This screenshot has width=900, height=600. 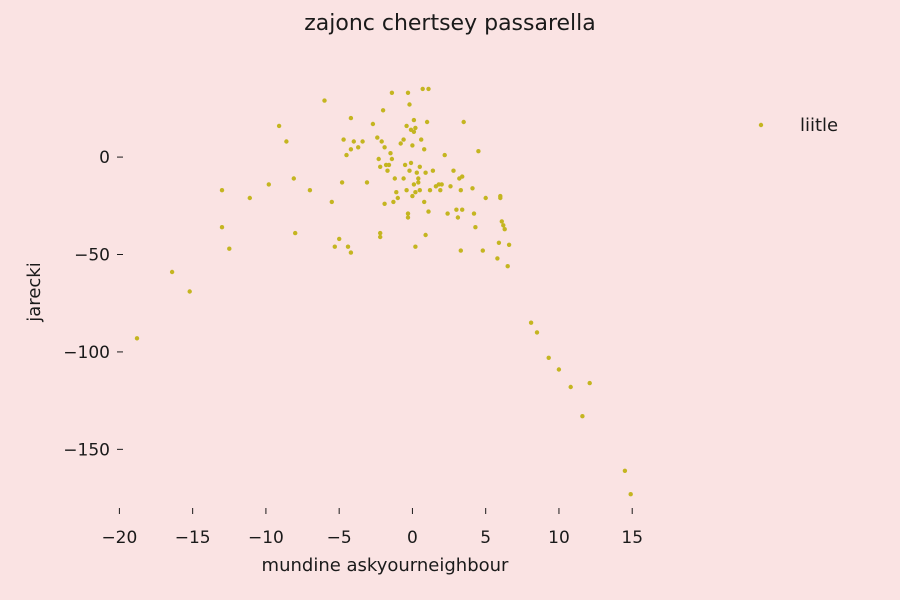 What do you see at coordinates (193, 538) in the screenshot?
I see `x-tick-label: −15` at bounding box center [193, 538].